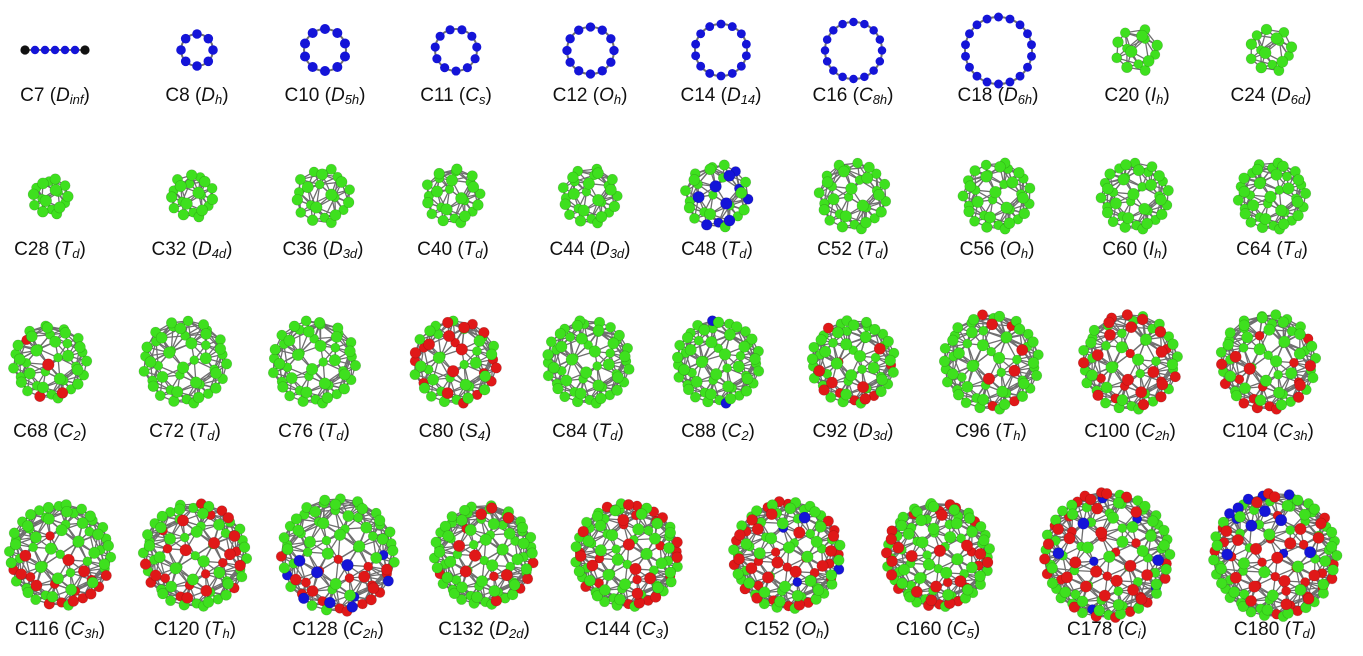 Image resolution: width=1363 pixels, height=656 pixels. I want to click on cluster-label: C152 (Oh), so click(787, 630).